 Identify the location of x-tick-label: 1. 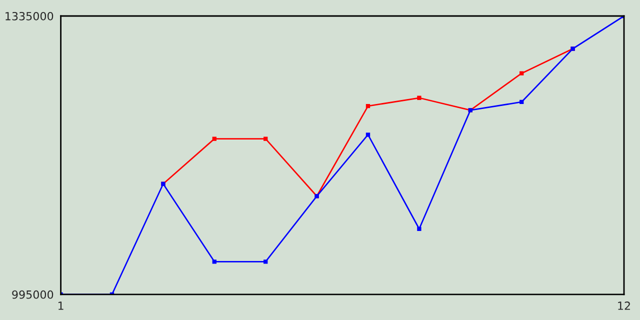
(61, 306).